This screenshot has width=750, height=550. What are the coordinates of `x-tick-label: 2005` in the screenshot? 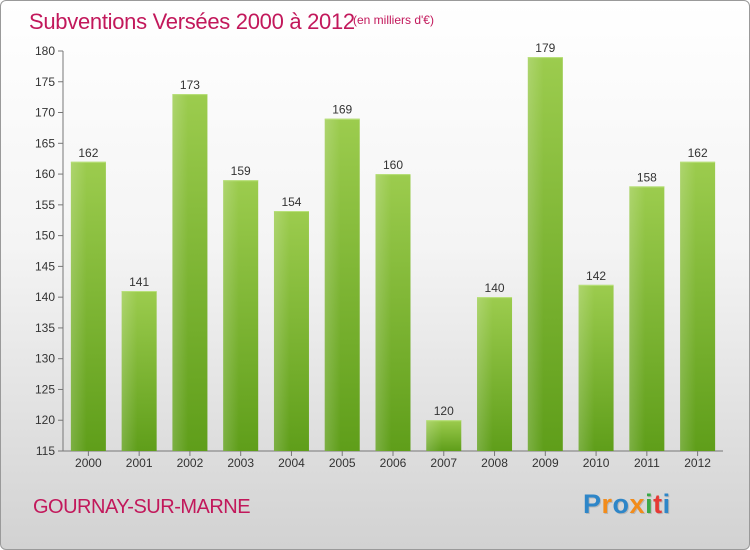 It's located at (342, 463).